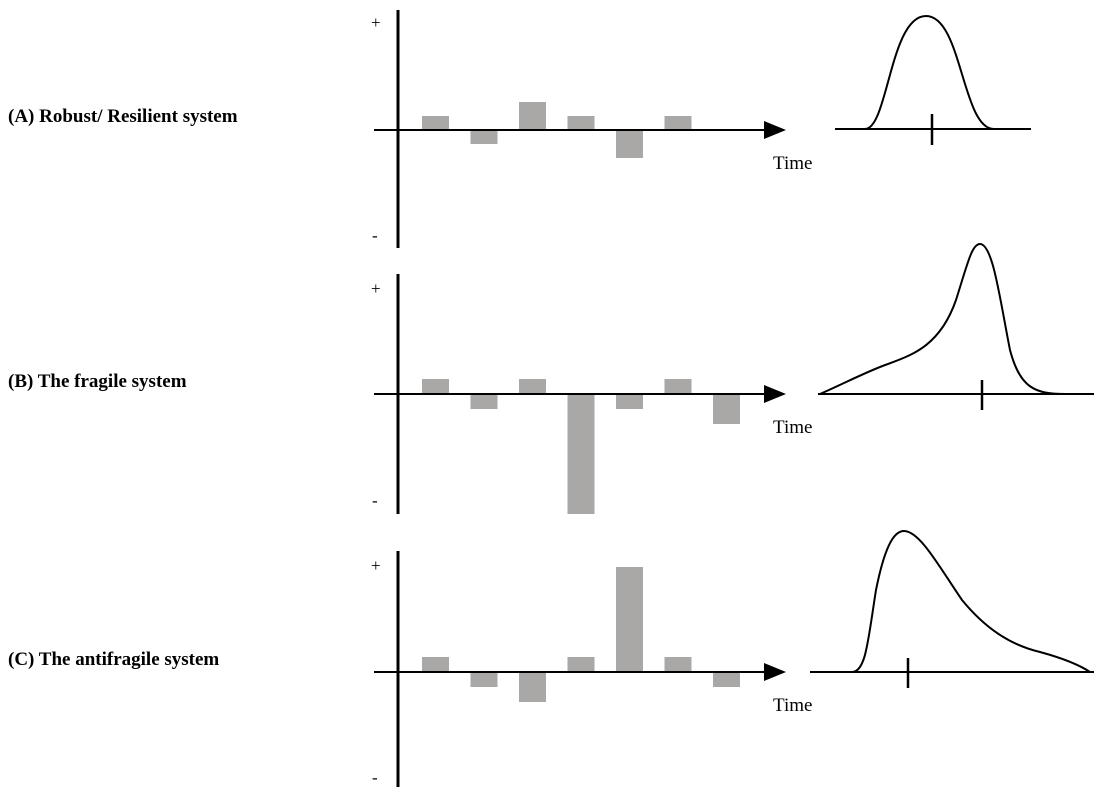 This screenshot has width=1096, height=787. Describe the element at coordinates (97, 381) in the screenshot. I see `panel-label-fragile: (B) The fragile system` at that location.